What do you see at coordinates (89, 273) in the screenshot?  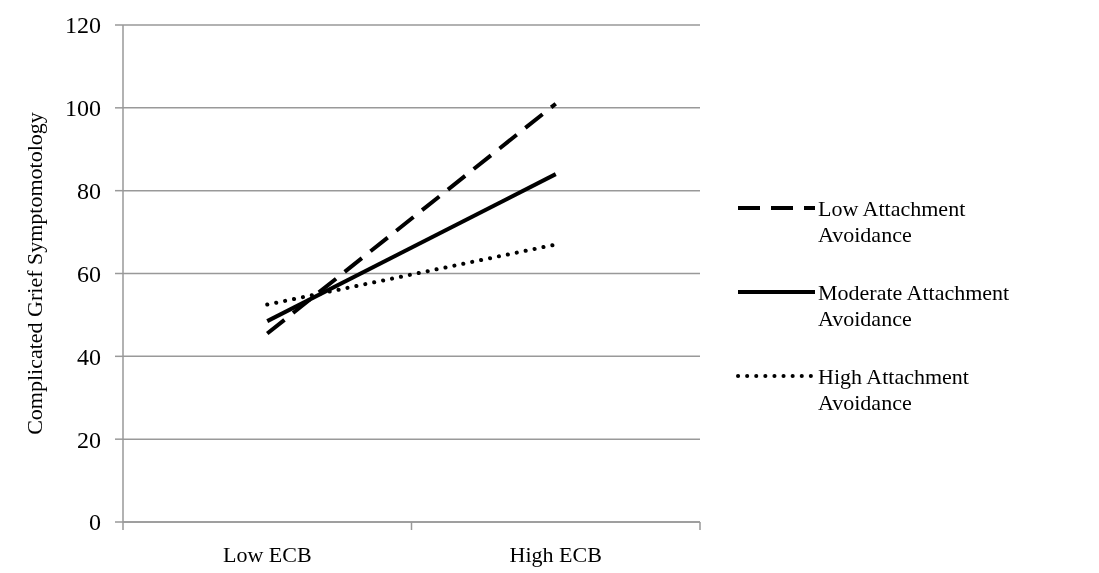 I see `y-tick-label: 60` at bounding box center [89, 273].